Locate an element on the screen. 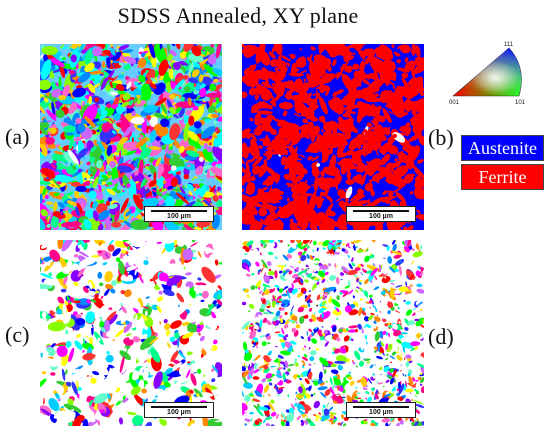  panel-a-scalebar: 100 µm is located at coordinates (179, 214).